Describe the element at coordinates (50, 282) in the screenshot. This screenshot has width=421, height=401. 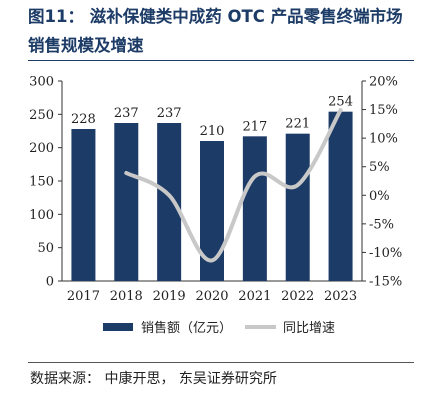
I see `left-tick-label: 0` at that location.